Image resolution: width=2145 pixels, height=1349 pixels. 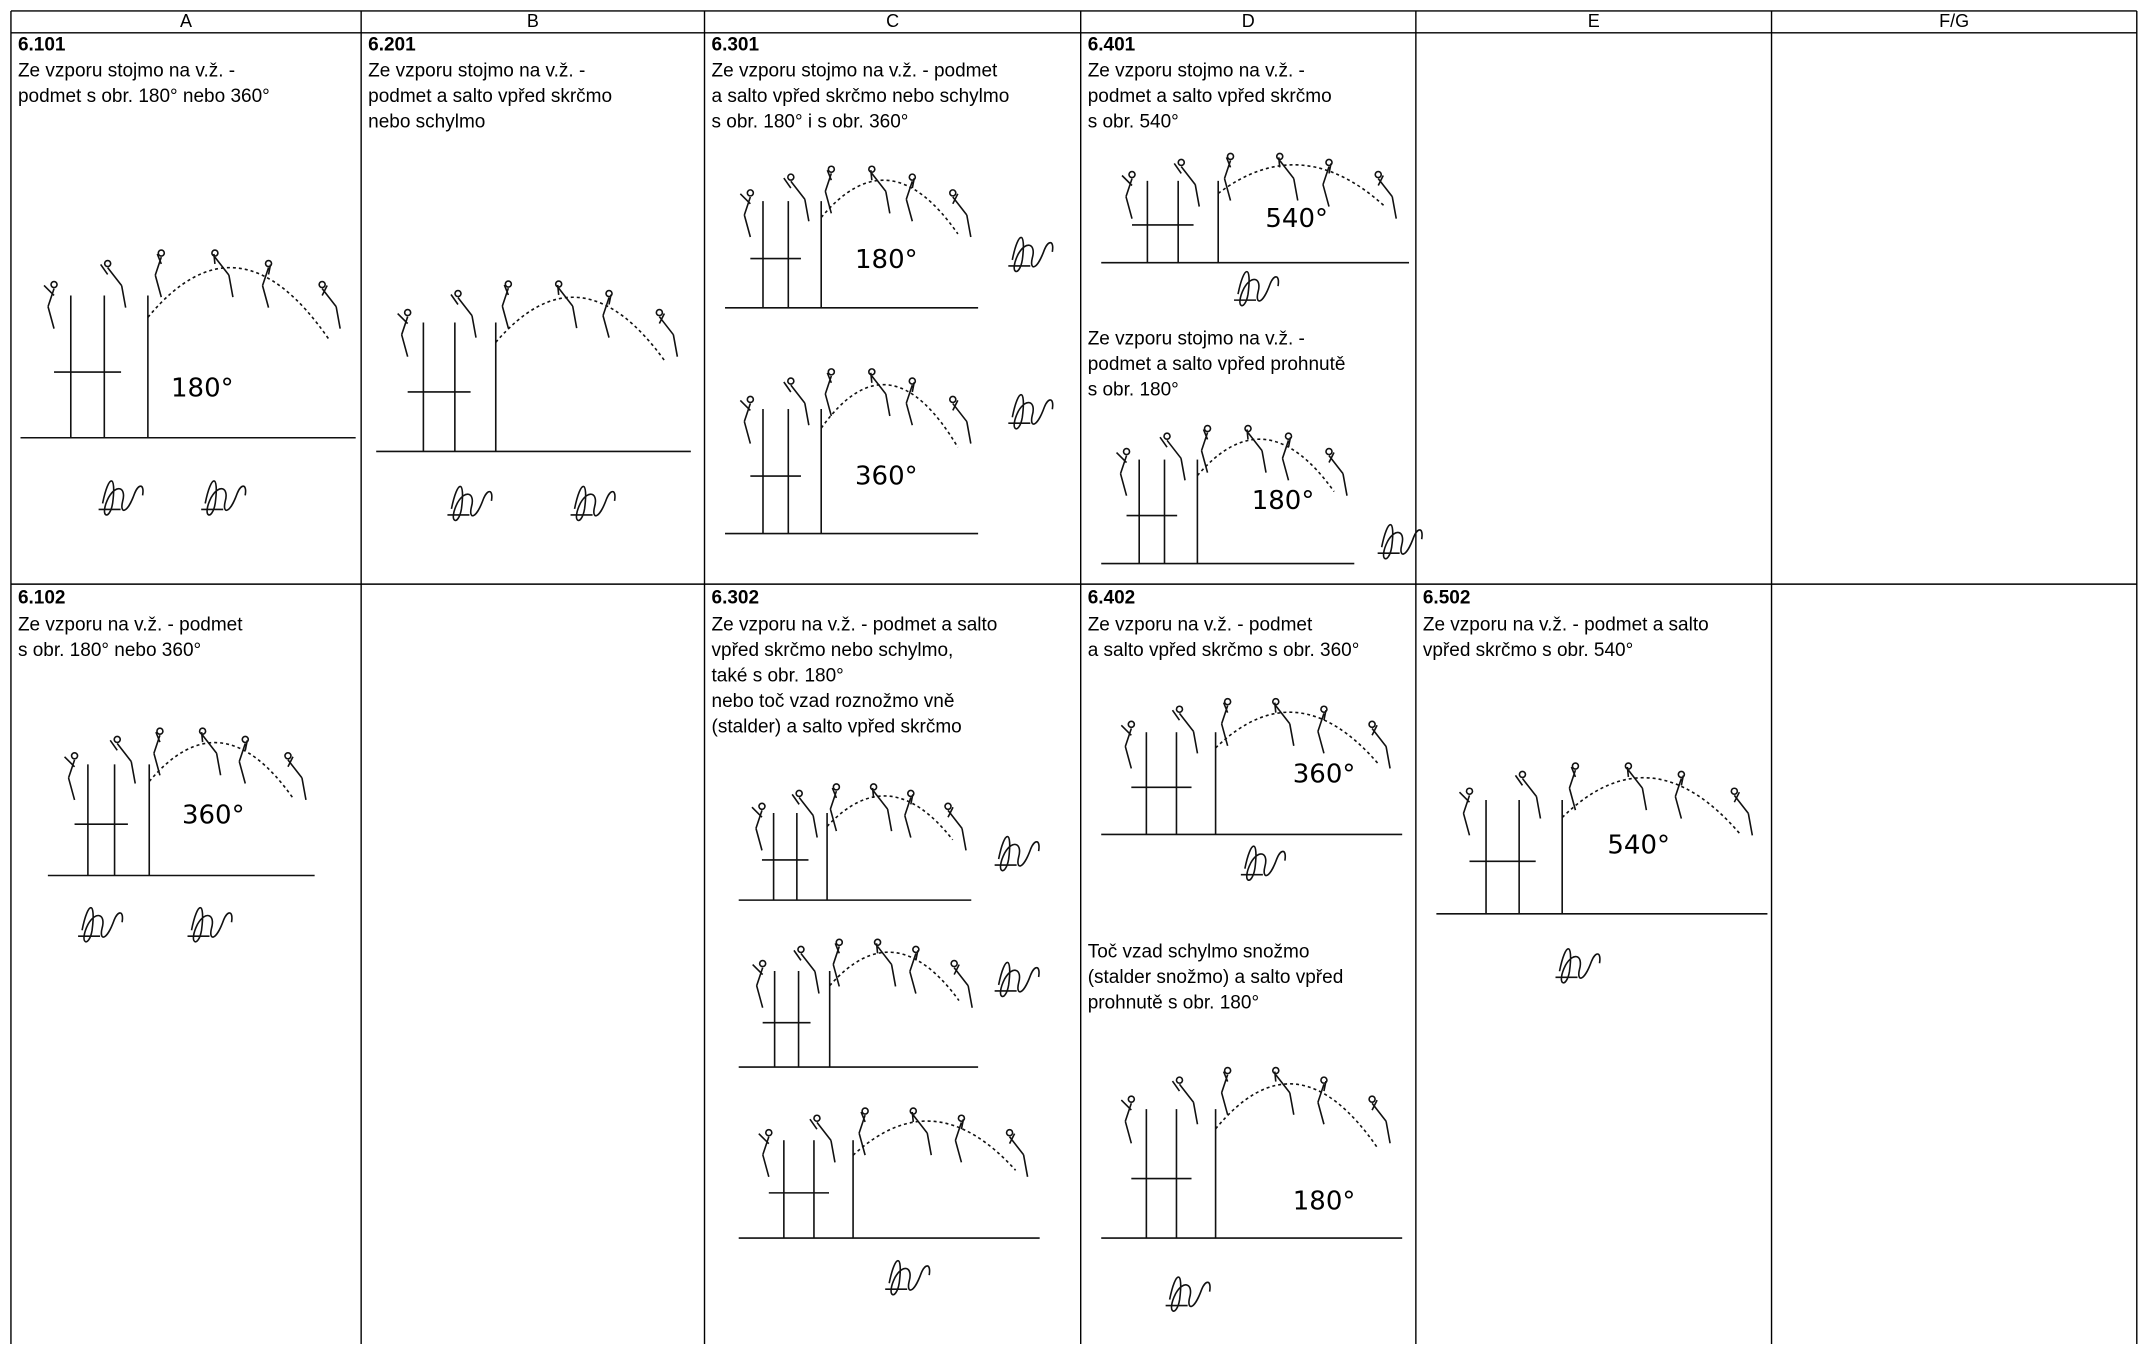 I want to click on item-description: Ze vzporu stojmo na v.ž. - podmet, so click(x=855, y=71).